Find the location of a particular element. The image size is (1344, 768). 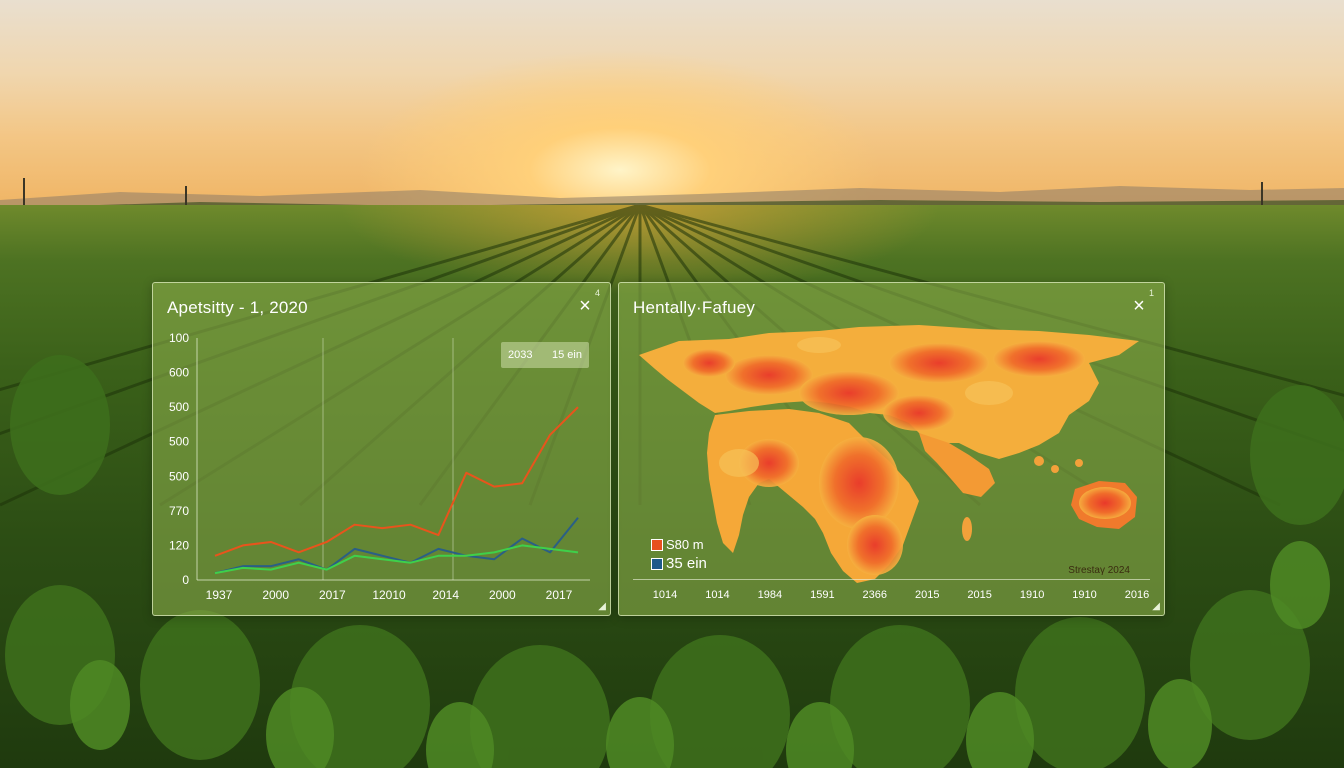

map-legend-label-1: S80 m is located at coordinates (685, 544).